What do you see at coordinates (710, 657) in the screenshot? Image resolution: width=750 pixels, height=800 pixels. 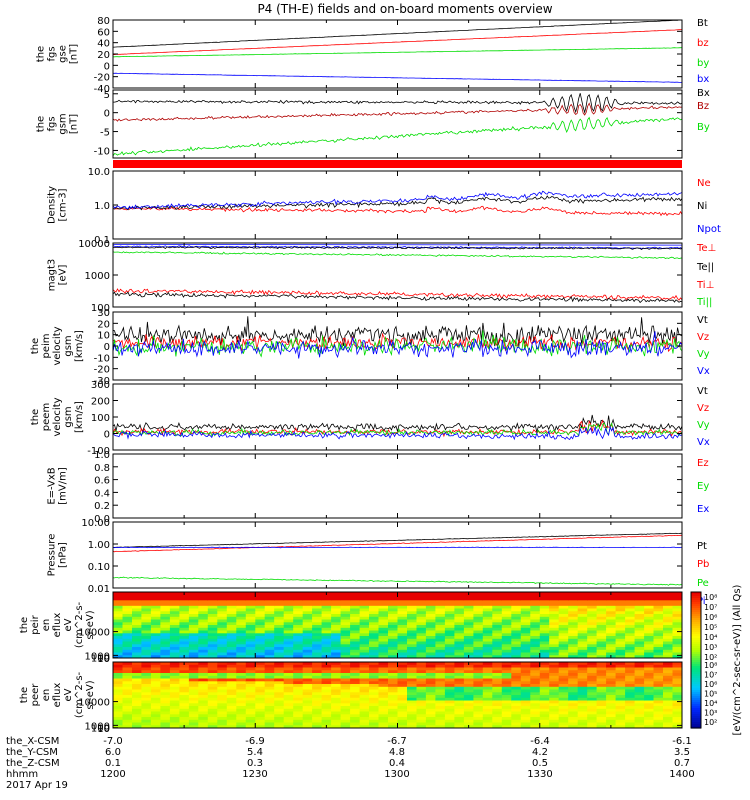 I see `colorbar-label: 10²` at bounding box center [710, 657].